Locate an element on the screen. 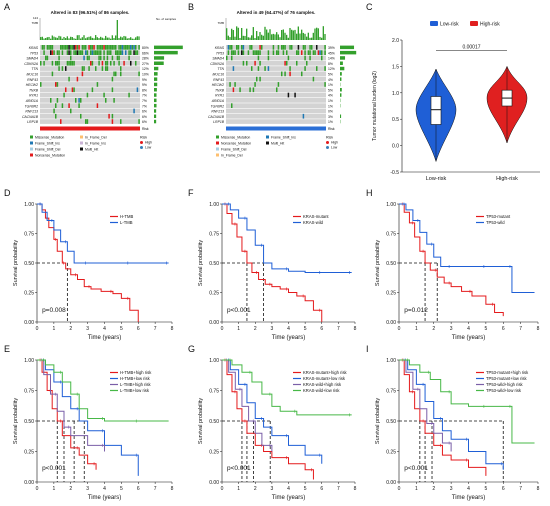 The height and width of the screenshot is (506, 550). legend-mutation-label: Nonsense_Mutation is located at coordinates (236, 144).